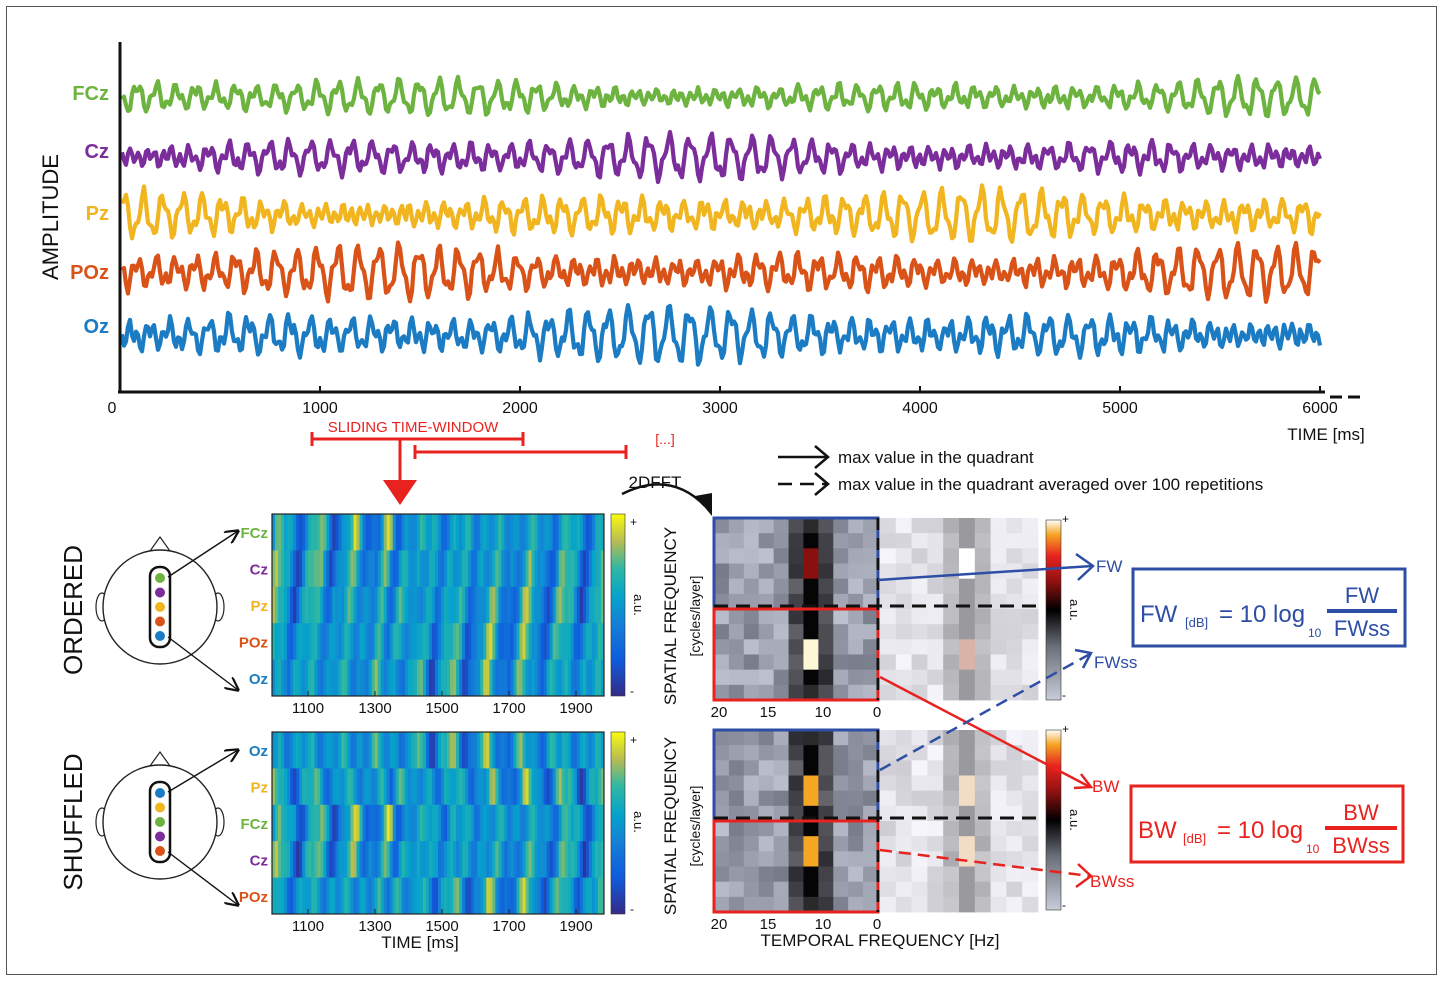  I want to click on heatmap-row-label: Cz, so click(259, 860).